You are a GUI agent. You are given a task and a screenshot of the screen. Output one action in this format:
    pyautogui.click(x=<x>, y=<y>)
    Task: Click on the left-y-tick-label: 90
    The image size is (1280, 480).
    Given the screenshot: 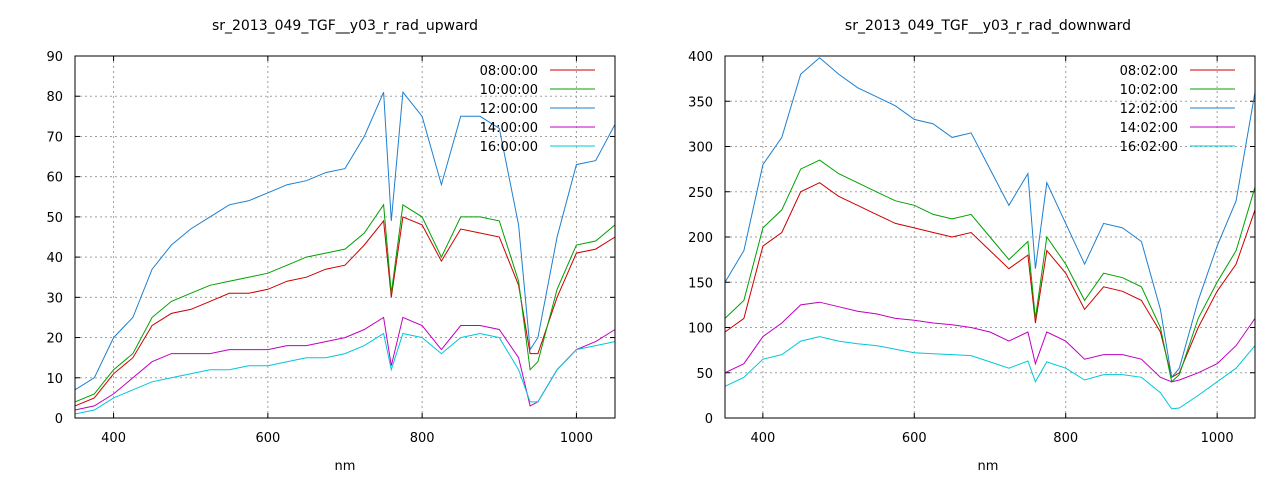 What is the action you would take?
    pyautogui.click(x=54, y=57)
    